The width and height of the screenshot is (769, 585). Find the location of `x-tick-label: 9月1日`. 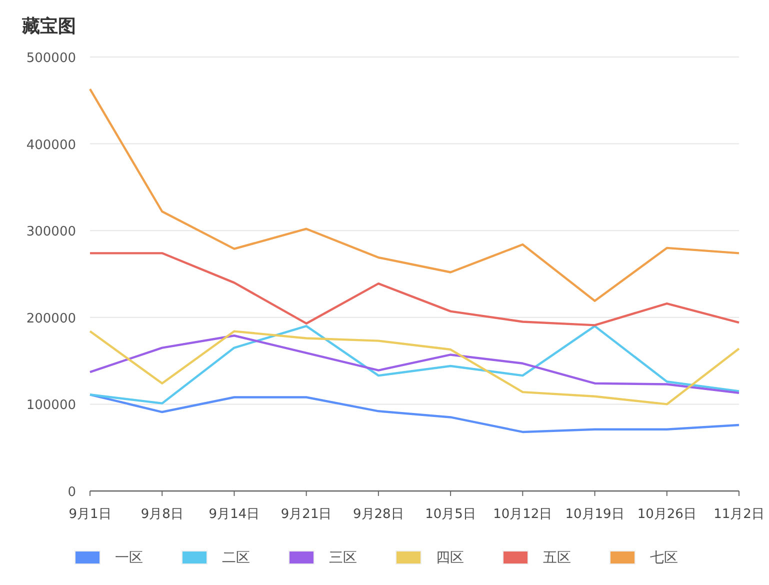

x-tick-label: 9月1日 is located at coordinates (90, 514).